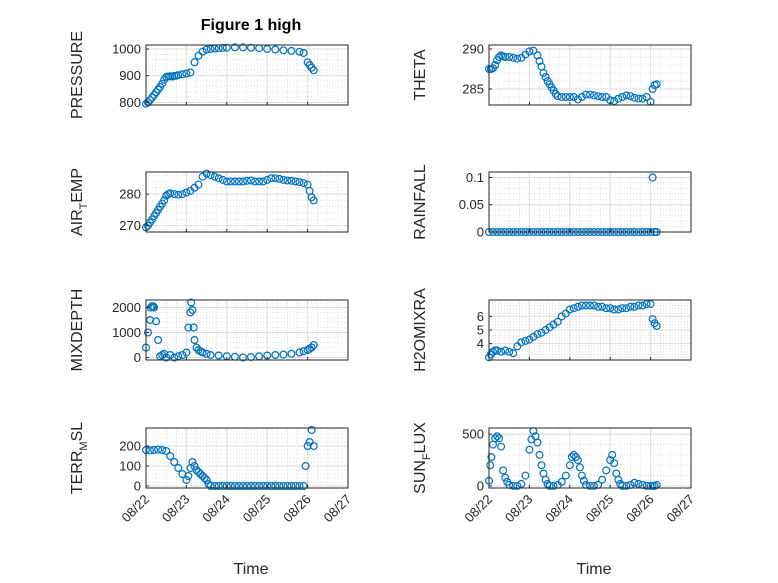  I want to click on pressure-minor-grid, so click(247, 75).